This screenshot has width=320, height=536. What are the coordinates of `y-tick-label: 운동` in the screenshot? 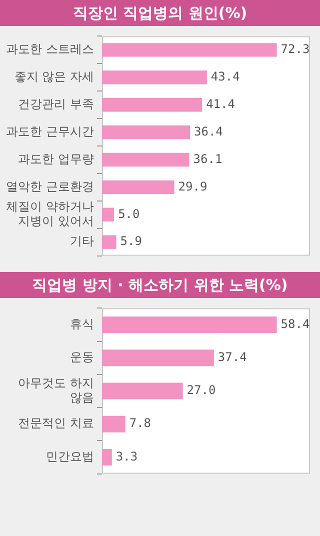 It's located at (82, 357).